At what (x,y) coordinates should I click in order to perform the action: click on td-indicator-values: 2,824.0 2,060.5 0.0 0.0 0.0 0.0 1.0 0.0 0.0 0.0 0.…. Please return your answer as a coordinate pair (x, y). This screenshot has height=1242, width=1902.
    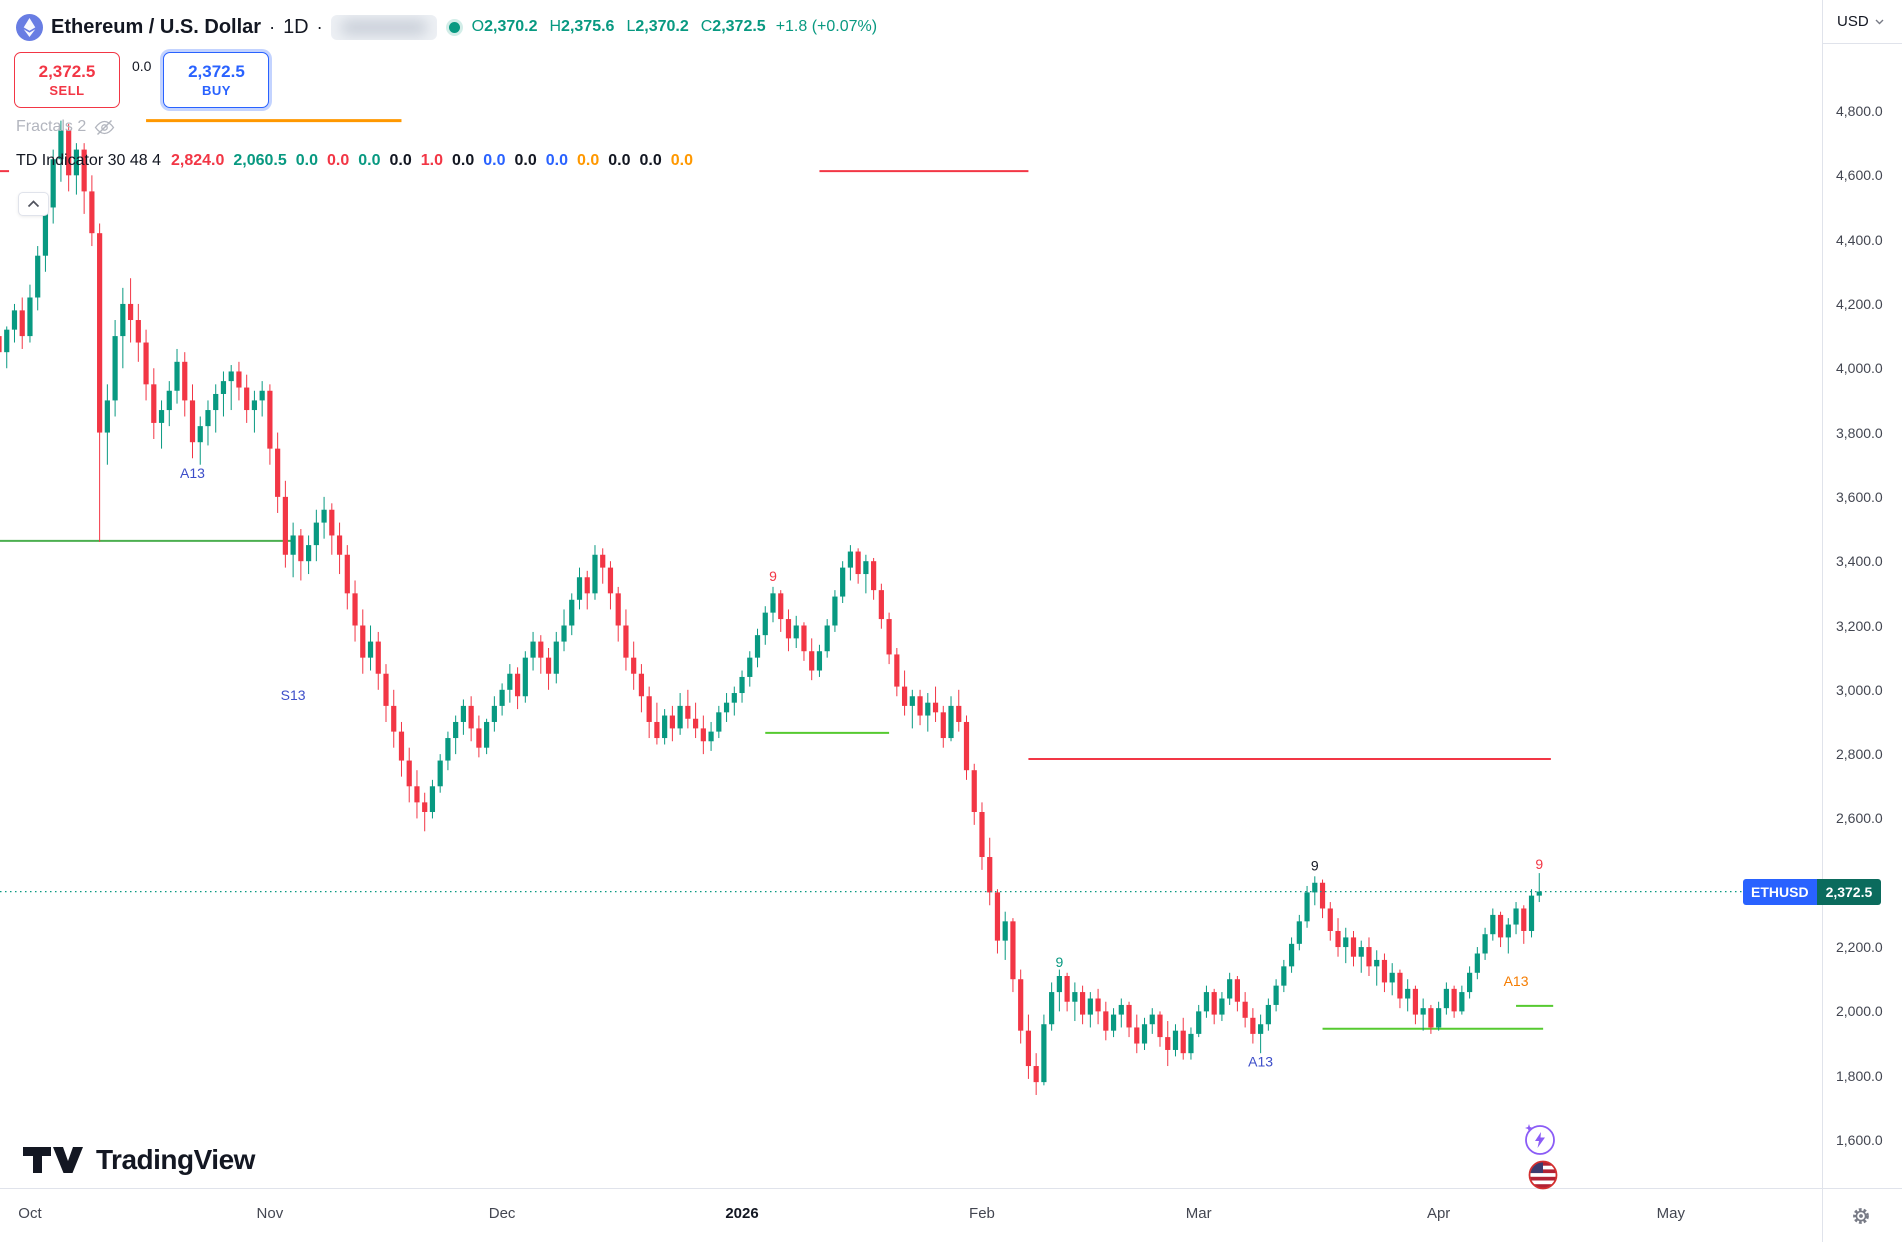
    Looking at the image, I should click on (432, 161).